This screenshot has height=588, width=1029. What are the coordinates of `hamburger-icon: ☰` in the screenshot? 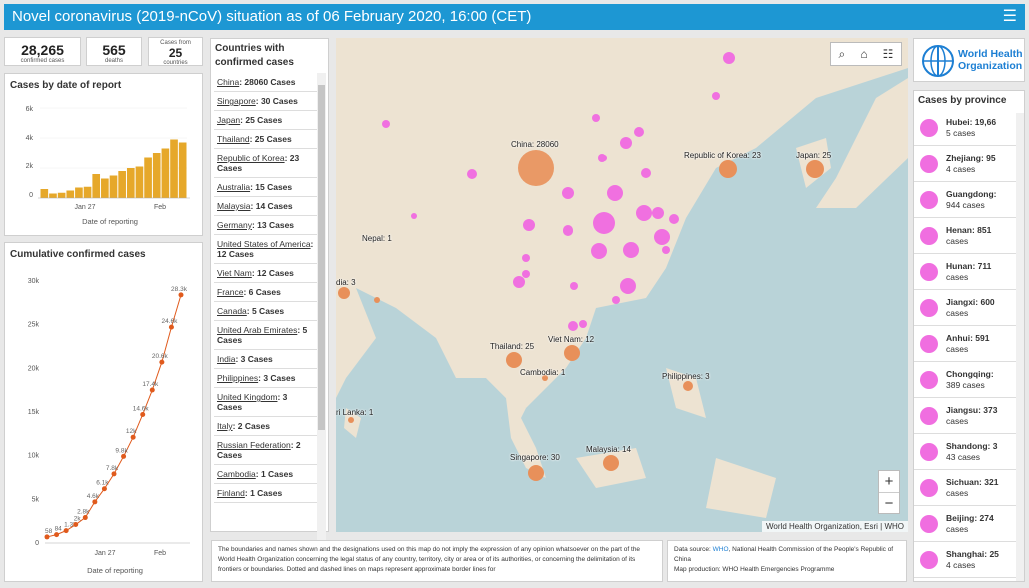 It's located at (1009, 16).